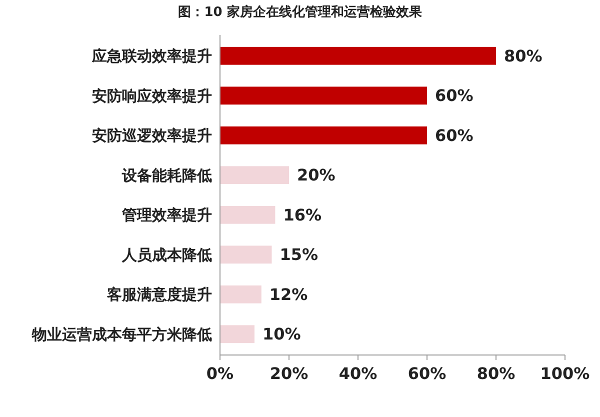 The width and height of the screenshot is (600, 417). I want to click on data-label: 12%, so click(288, 294).